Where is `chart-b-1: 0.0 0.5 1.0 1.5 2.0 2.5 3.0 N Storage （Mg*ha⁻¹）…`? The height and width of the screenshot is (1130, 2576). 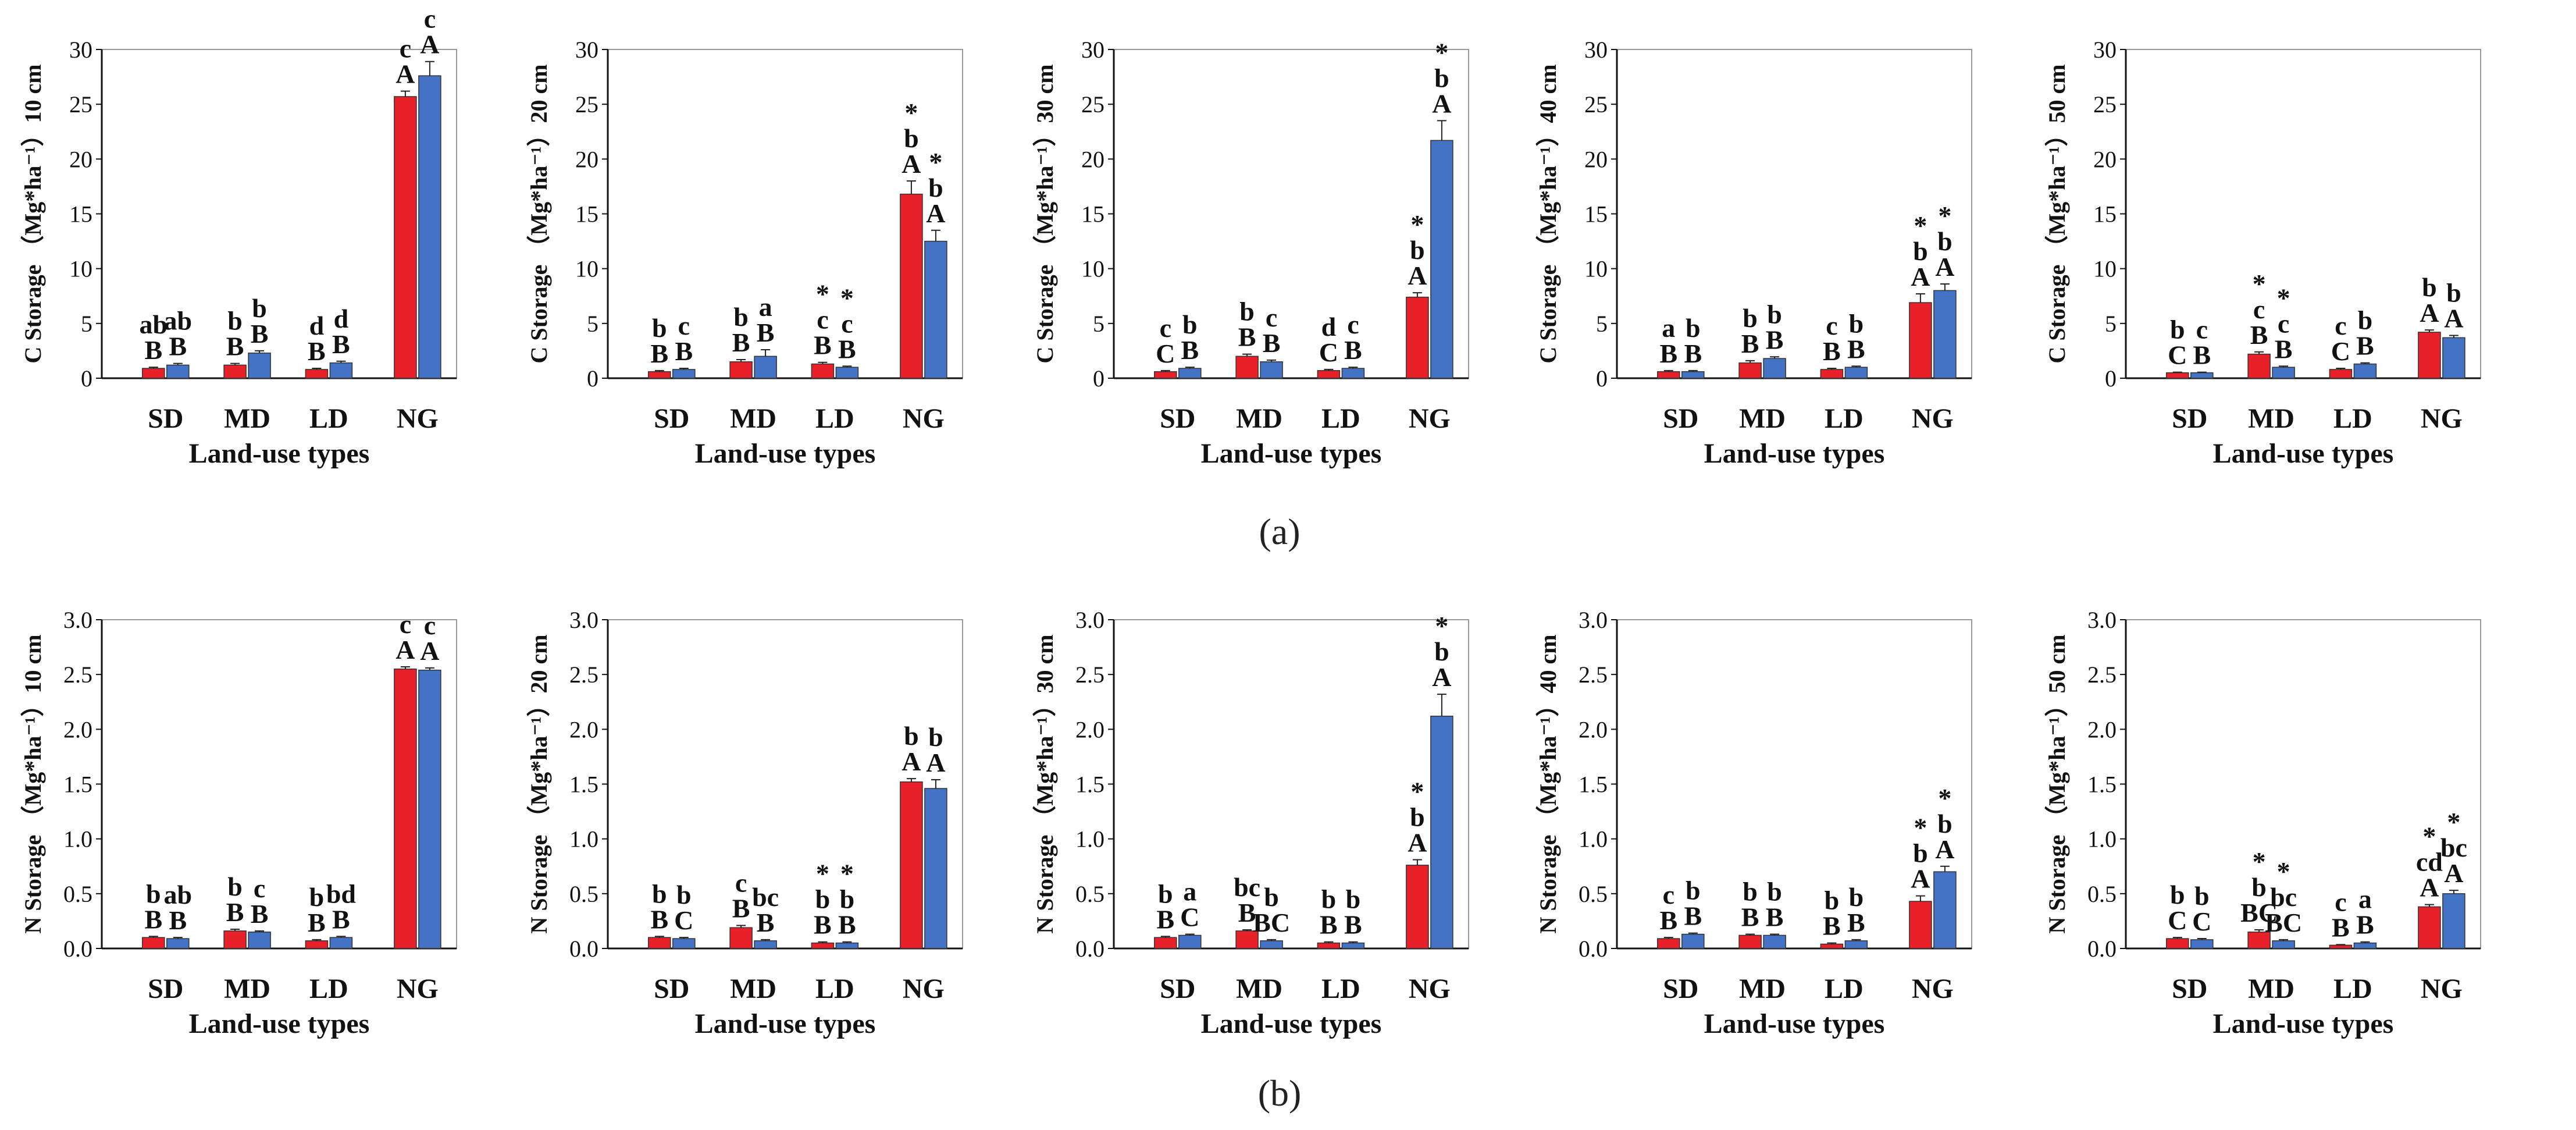
chart-b-1: 0.0 0.5 1.0 1.5 2.0 2.5 3.0 N Storage （Mg*ha⁻¹）… is located at coordinates (238, 823).